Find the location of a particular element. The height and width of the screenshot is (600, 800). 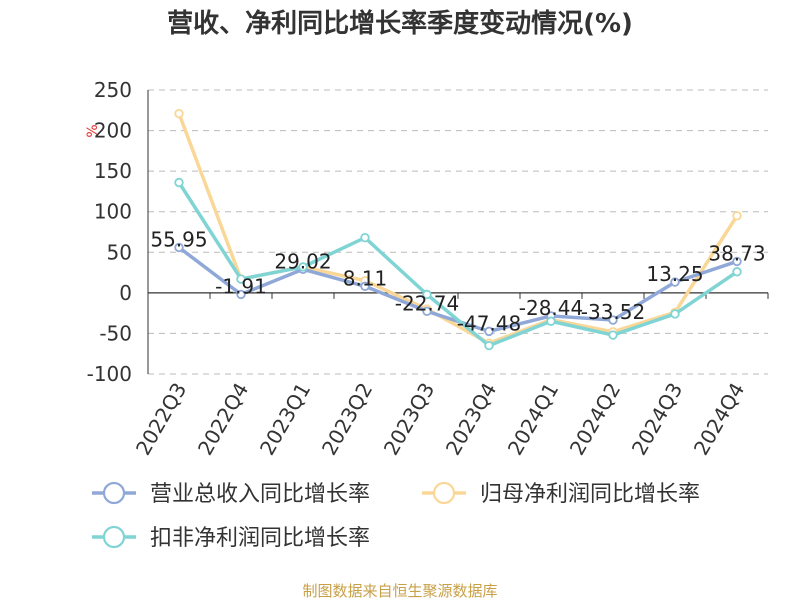

x-tick-label: 2024Q2 is located at coordinates (595, 419).